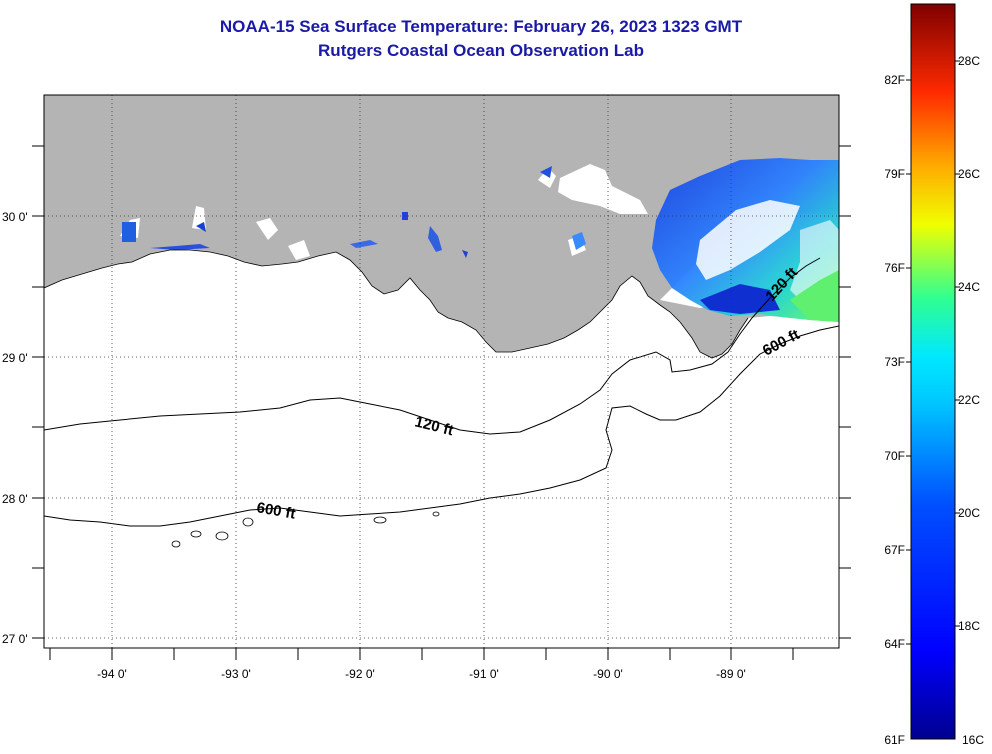 The width and height of the screenshot is (992, 754). Describe the element at coordinates (608, 674) in the screenshot. I see `x-tick-label: -90 0'` at that location.